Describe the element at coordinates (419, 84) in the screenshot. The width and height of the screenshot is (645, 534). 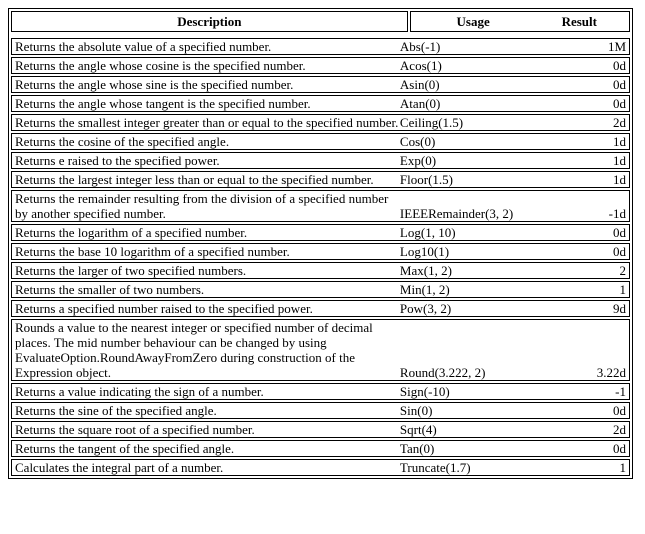
I see `usage-value: Asin(0)` at that location.